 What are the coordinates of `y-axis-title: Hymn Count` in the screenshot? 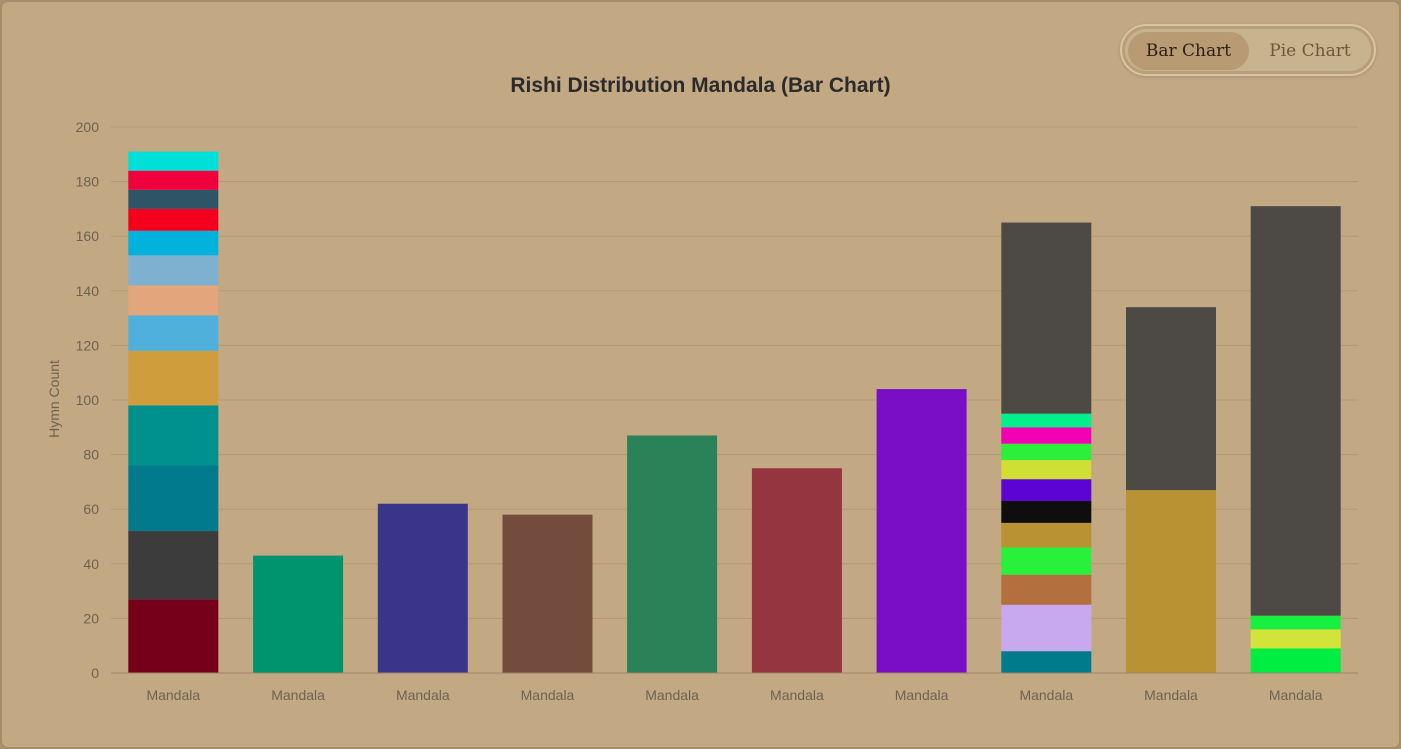 It's located at (54, 399).